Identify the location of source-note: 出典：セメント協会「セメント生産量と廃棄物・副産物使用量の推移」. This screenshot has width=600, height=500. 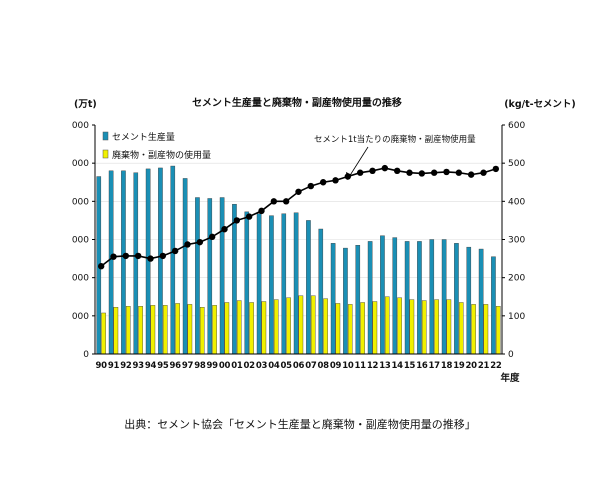
(300, 424).